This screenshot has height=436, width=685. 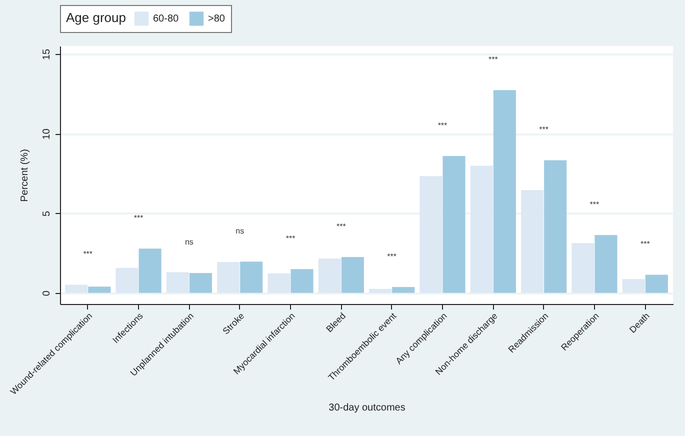 I want to click on legend-label: >80, so click(x=217, y=19).